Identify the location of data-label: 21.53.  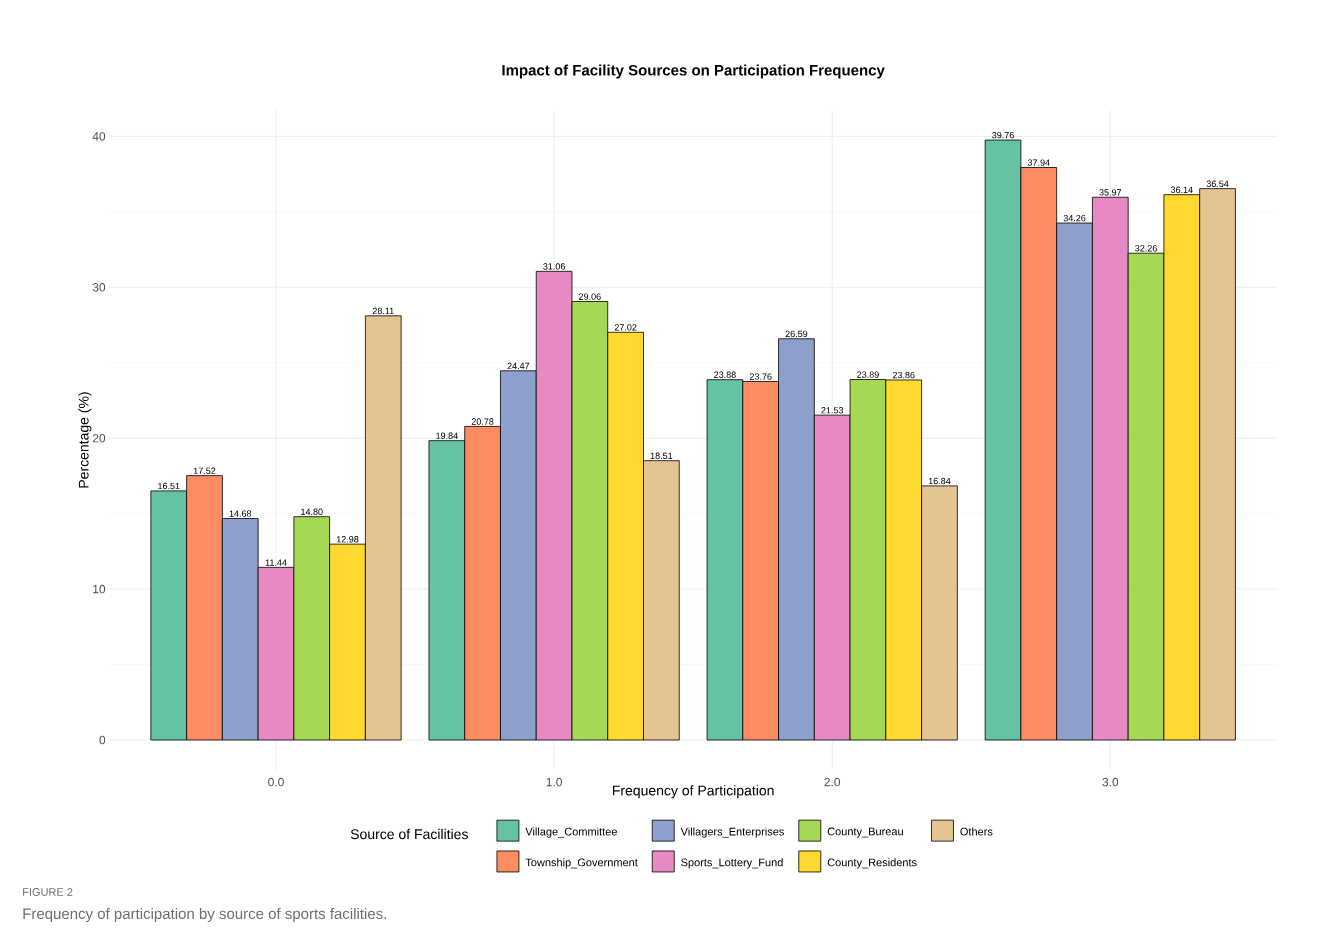
(832, 410).